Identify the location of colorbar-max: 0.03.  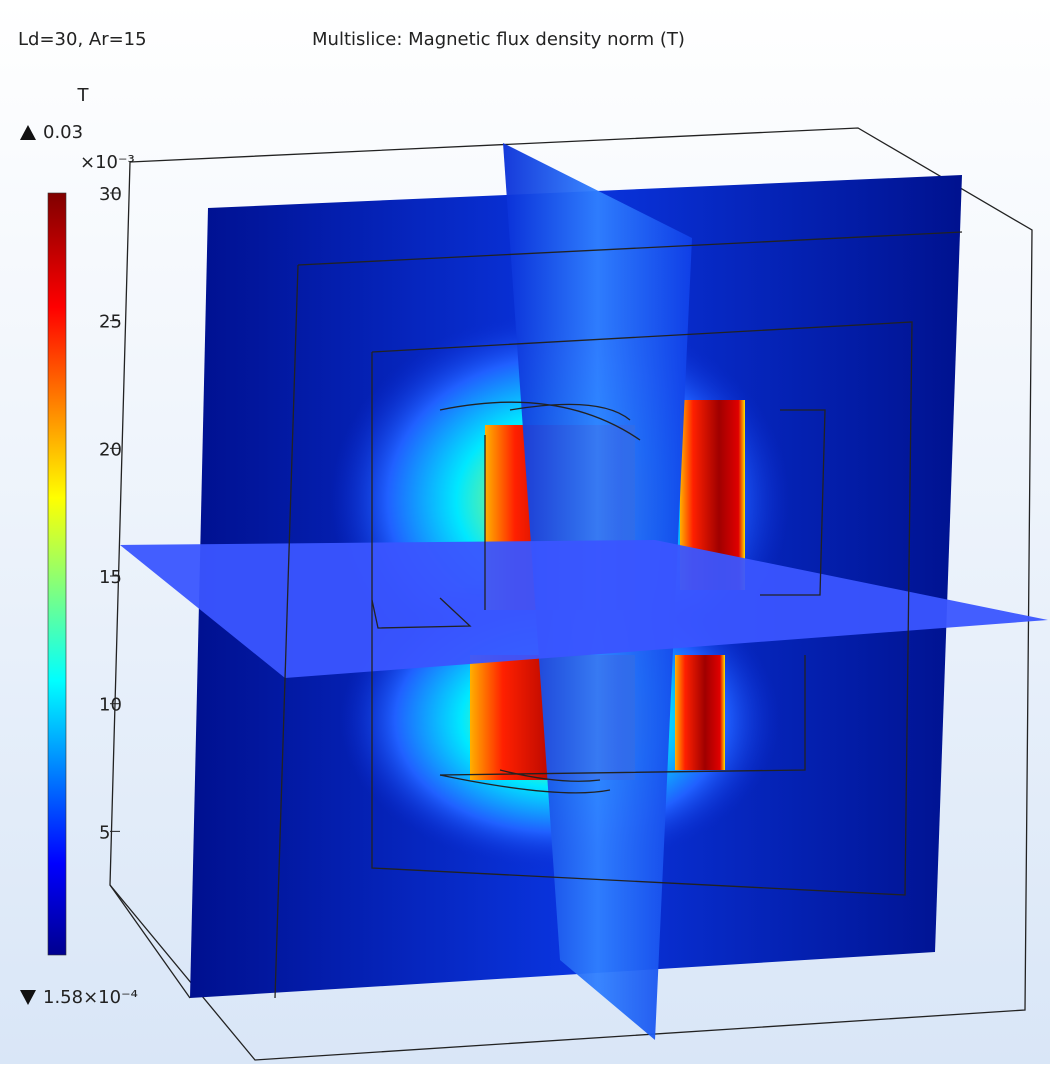
(63, 132).